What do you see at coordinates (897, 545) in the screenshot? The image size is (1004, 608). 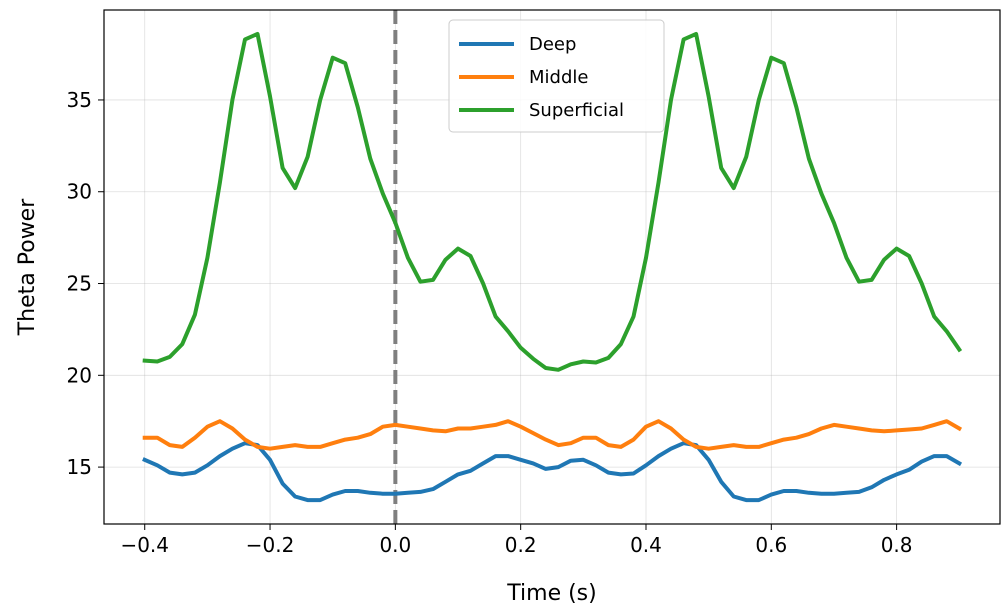 I see `x-tick-label: 0.8` at bounding box center [897, 545].